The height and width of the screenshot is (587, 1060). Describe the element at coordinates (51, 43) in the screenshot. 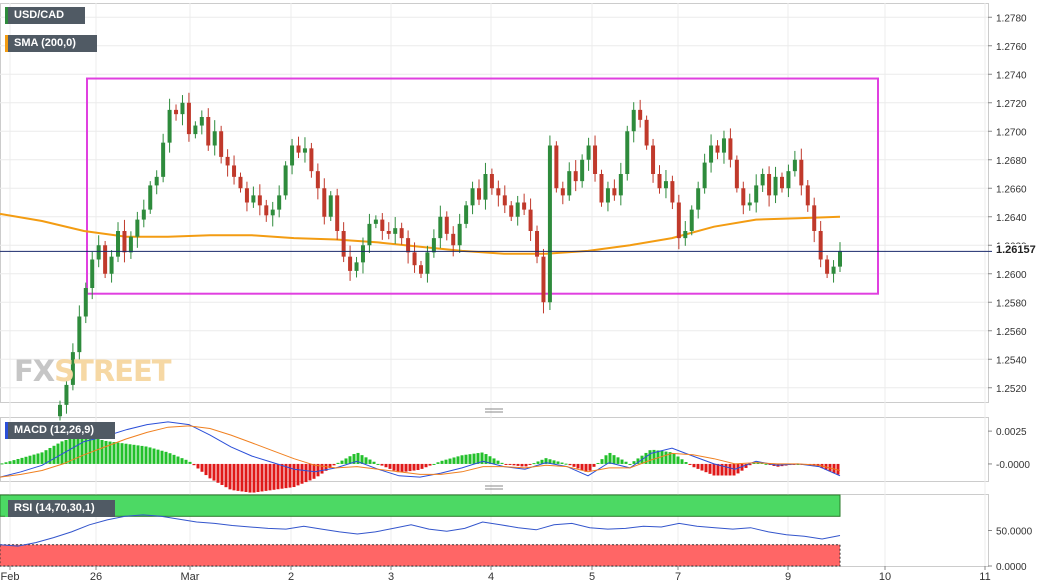

I see `sma-label: SMA (200,0)` at that location.